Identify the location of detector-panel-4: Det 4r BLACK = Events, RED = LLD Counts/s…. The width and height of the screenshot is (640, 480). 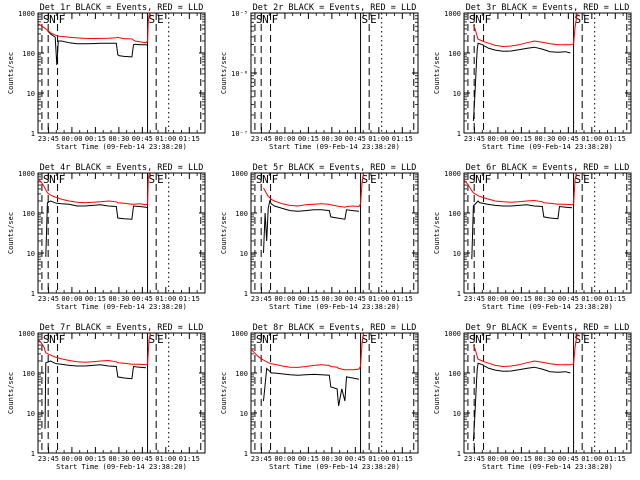
(106, 237).